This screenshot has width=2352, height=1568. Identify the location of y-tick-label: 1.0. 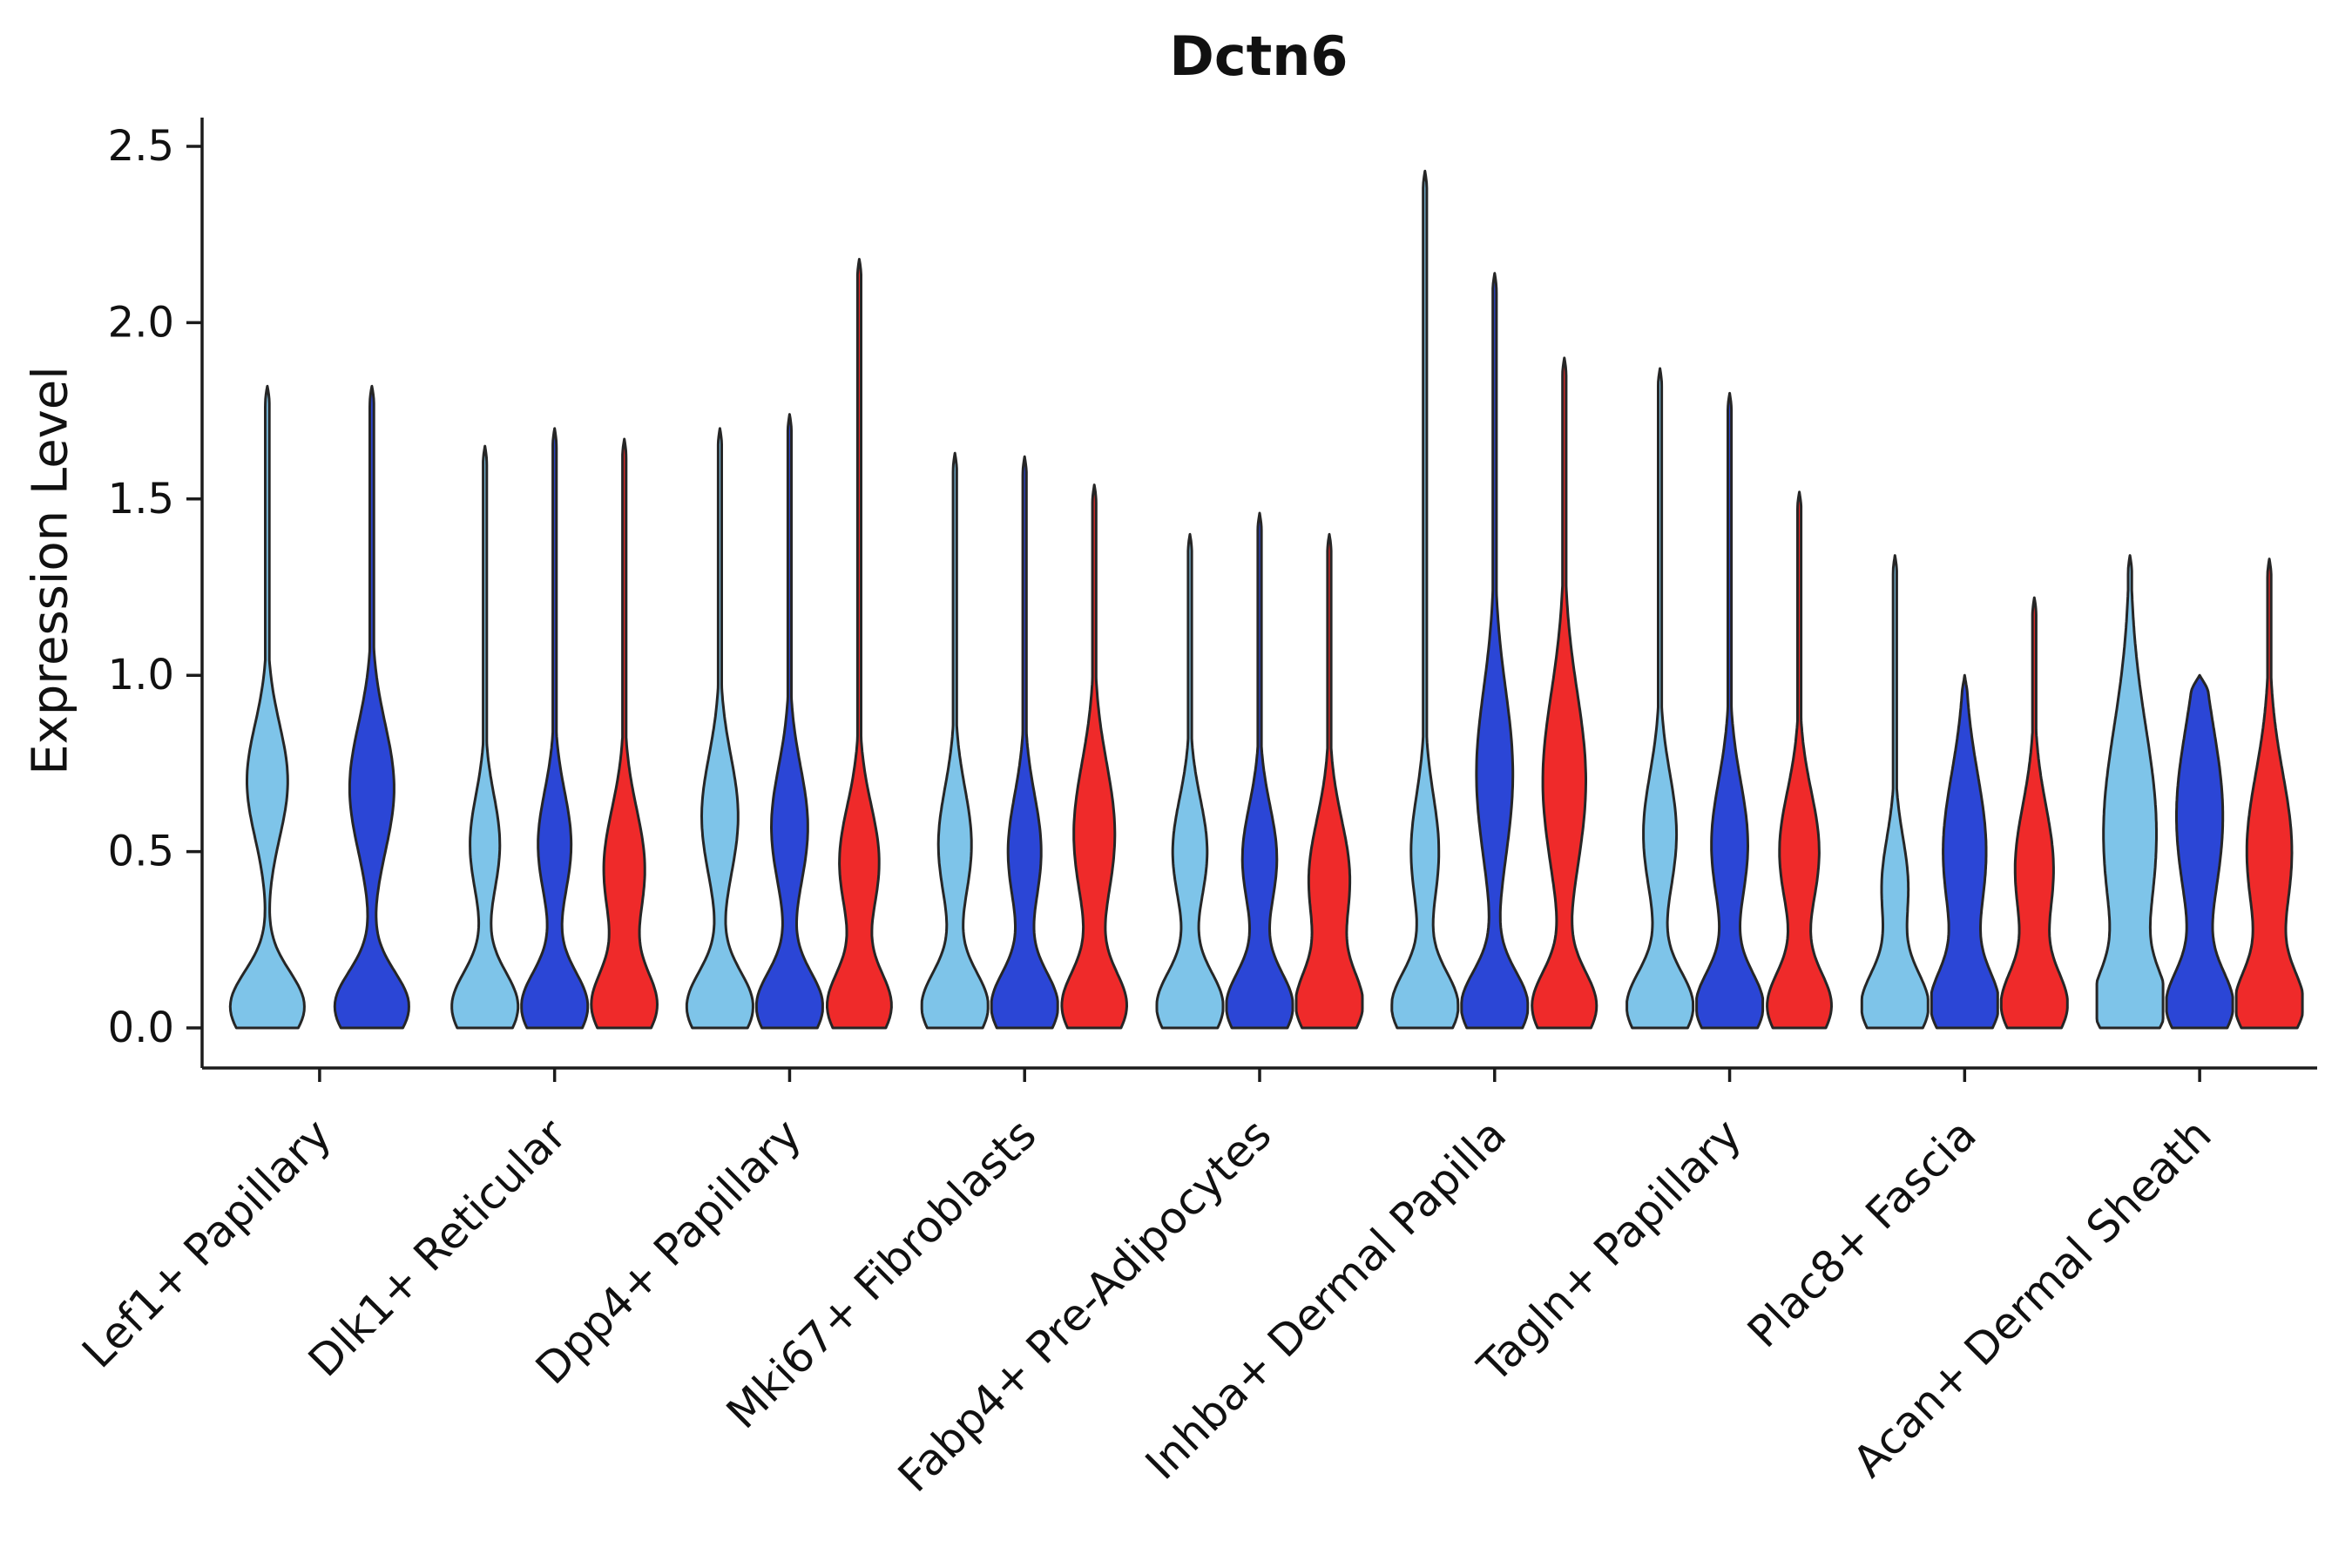
(141, 675).